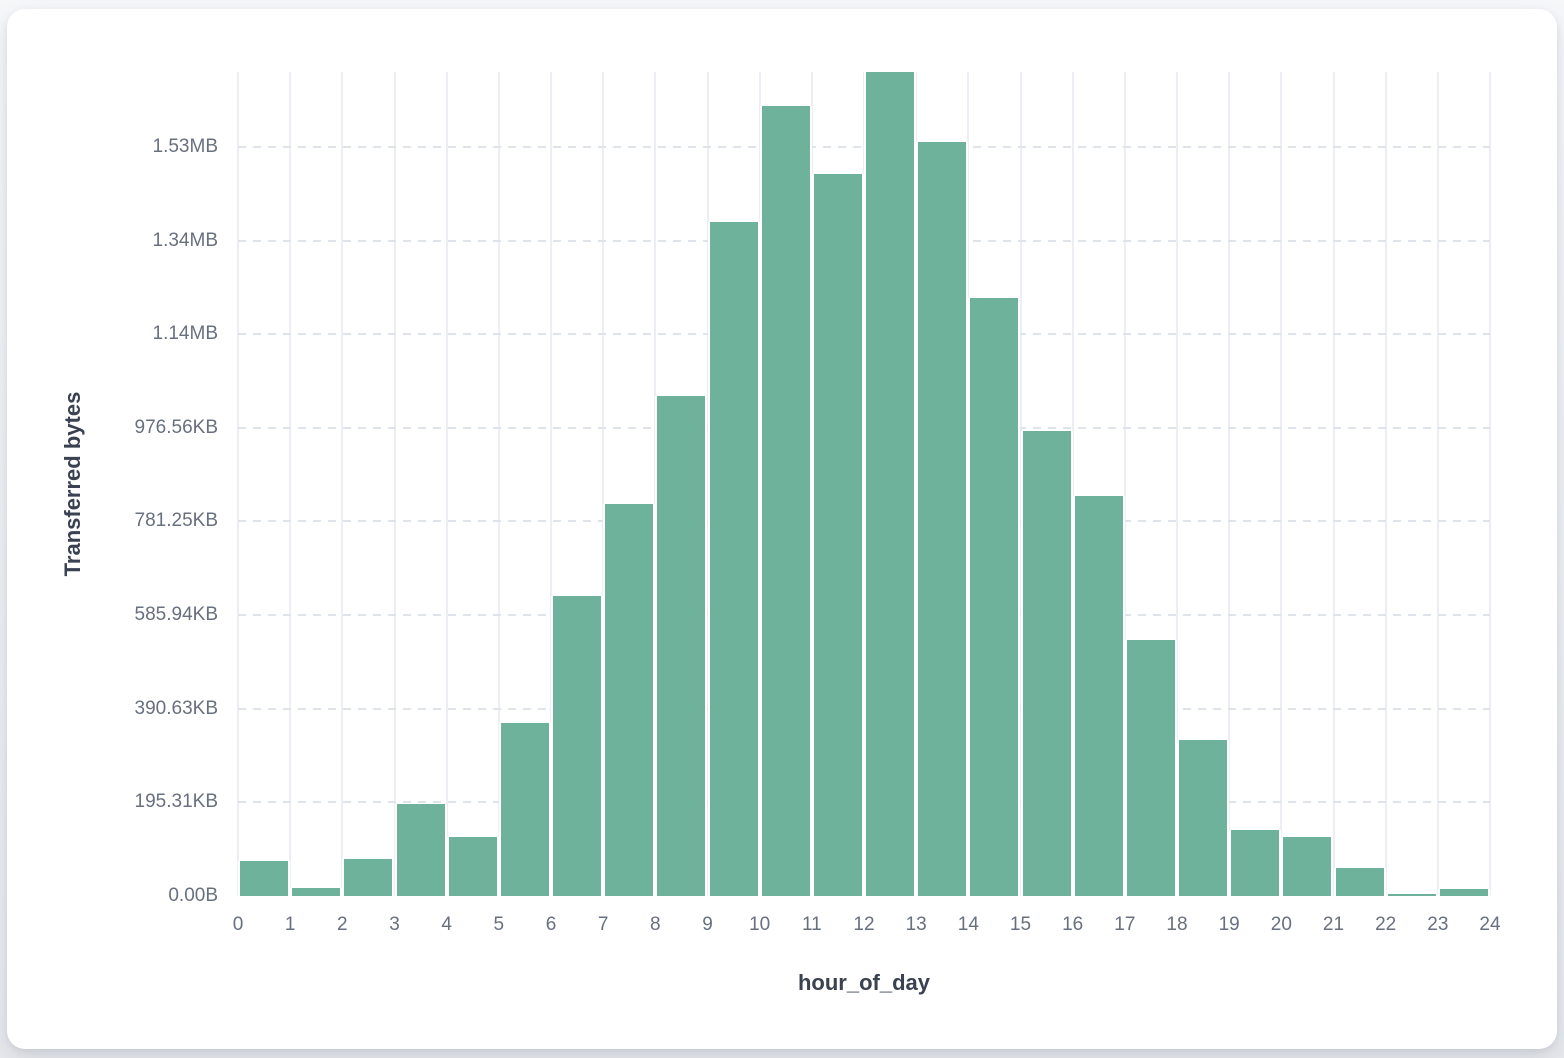 This screenshot has height=1058, width=1564. Describe the element at coordinates (176, 521) in the screenshot. I see `y-tick-label: 781.25KB` at that location.